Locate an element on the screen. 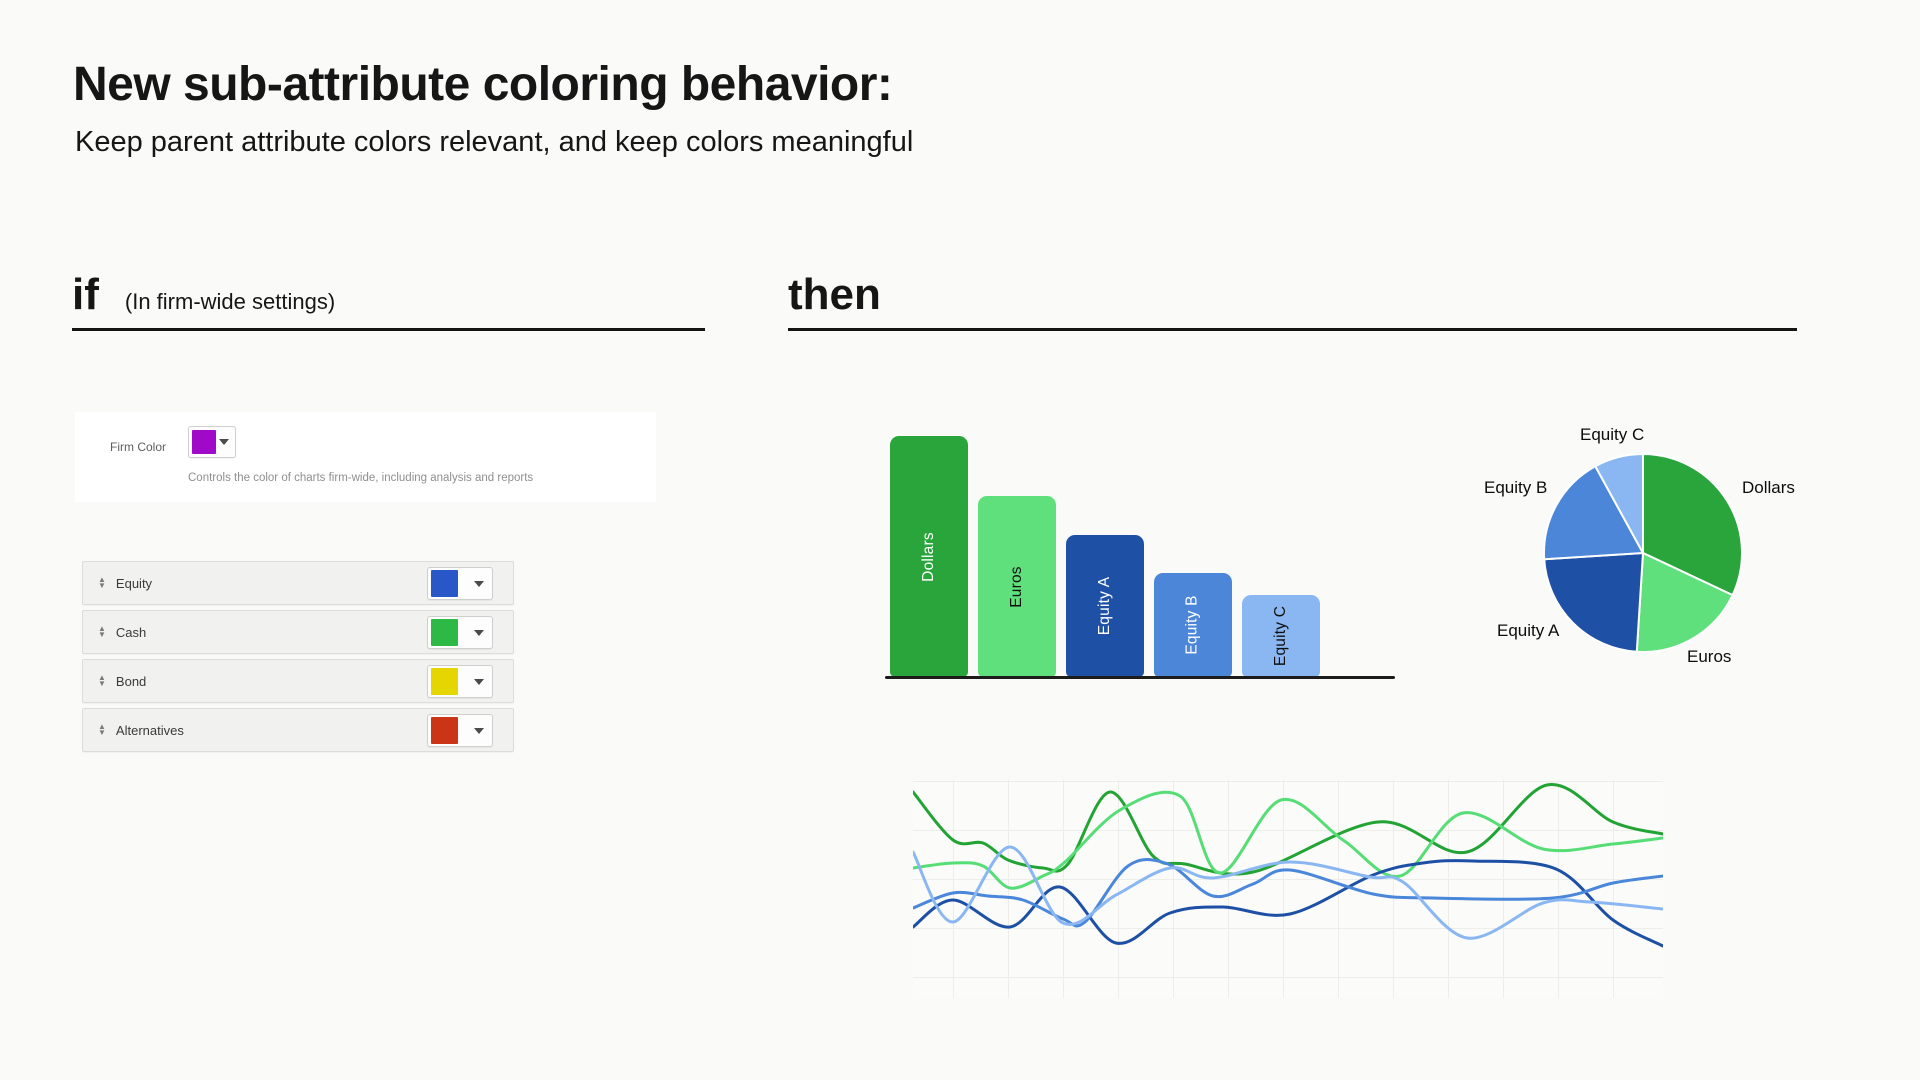  bar-label: Equity C is located at coordinates (1280, 636).